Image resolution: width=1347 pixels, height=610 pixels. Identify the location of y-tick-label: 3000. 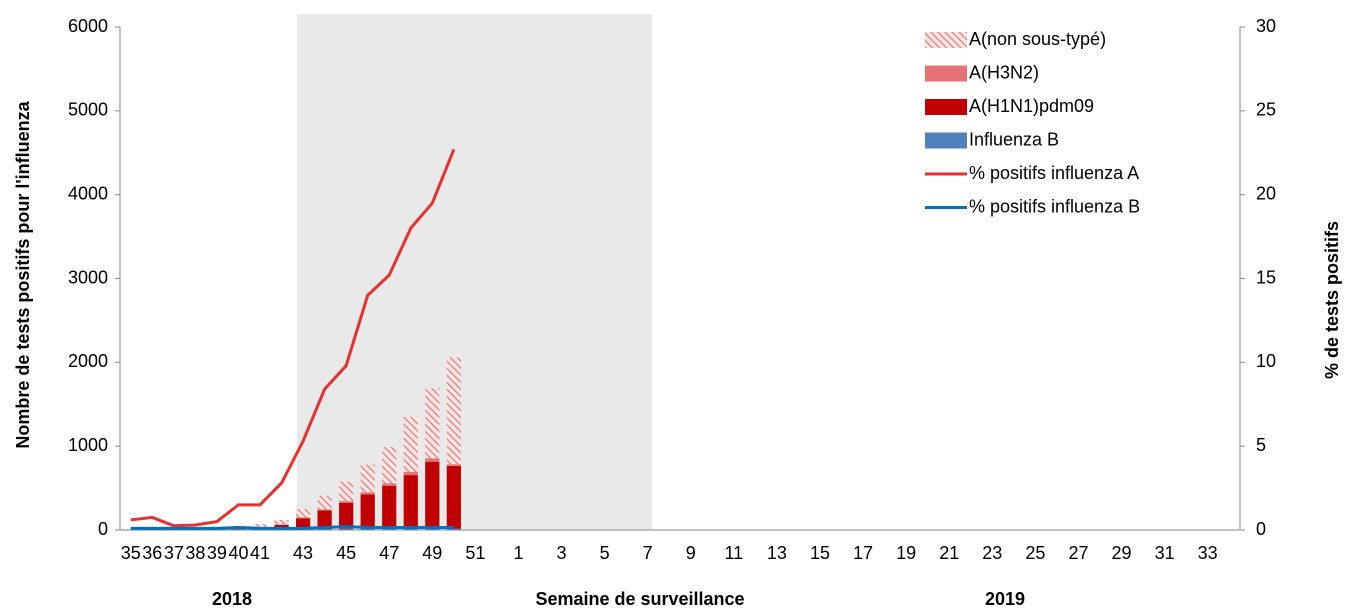
(88, 277).